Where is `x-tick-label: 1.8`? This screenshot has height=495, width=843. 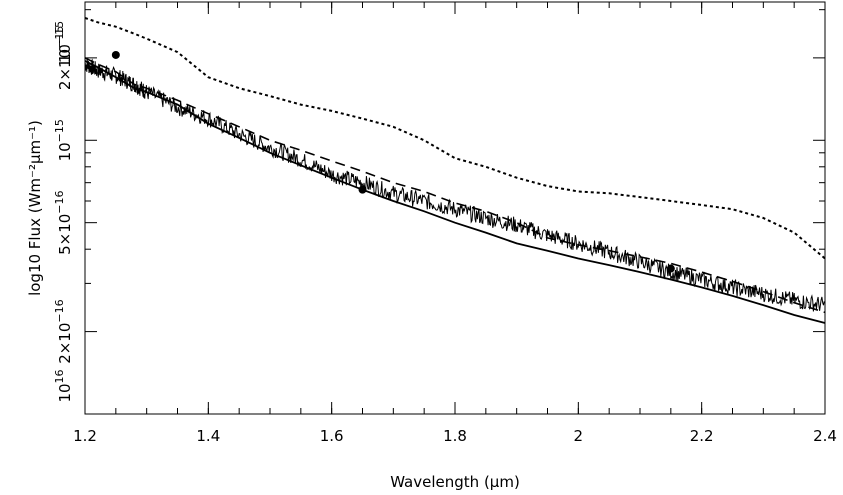
x-tick-label: 1.8 is located at coordinates (455, 436).